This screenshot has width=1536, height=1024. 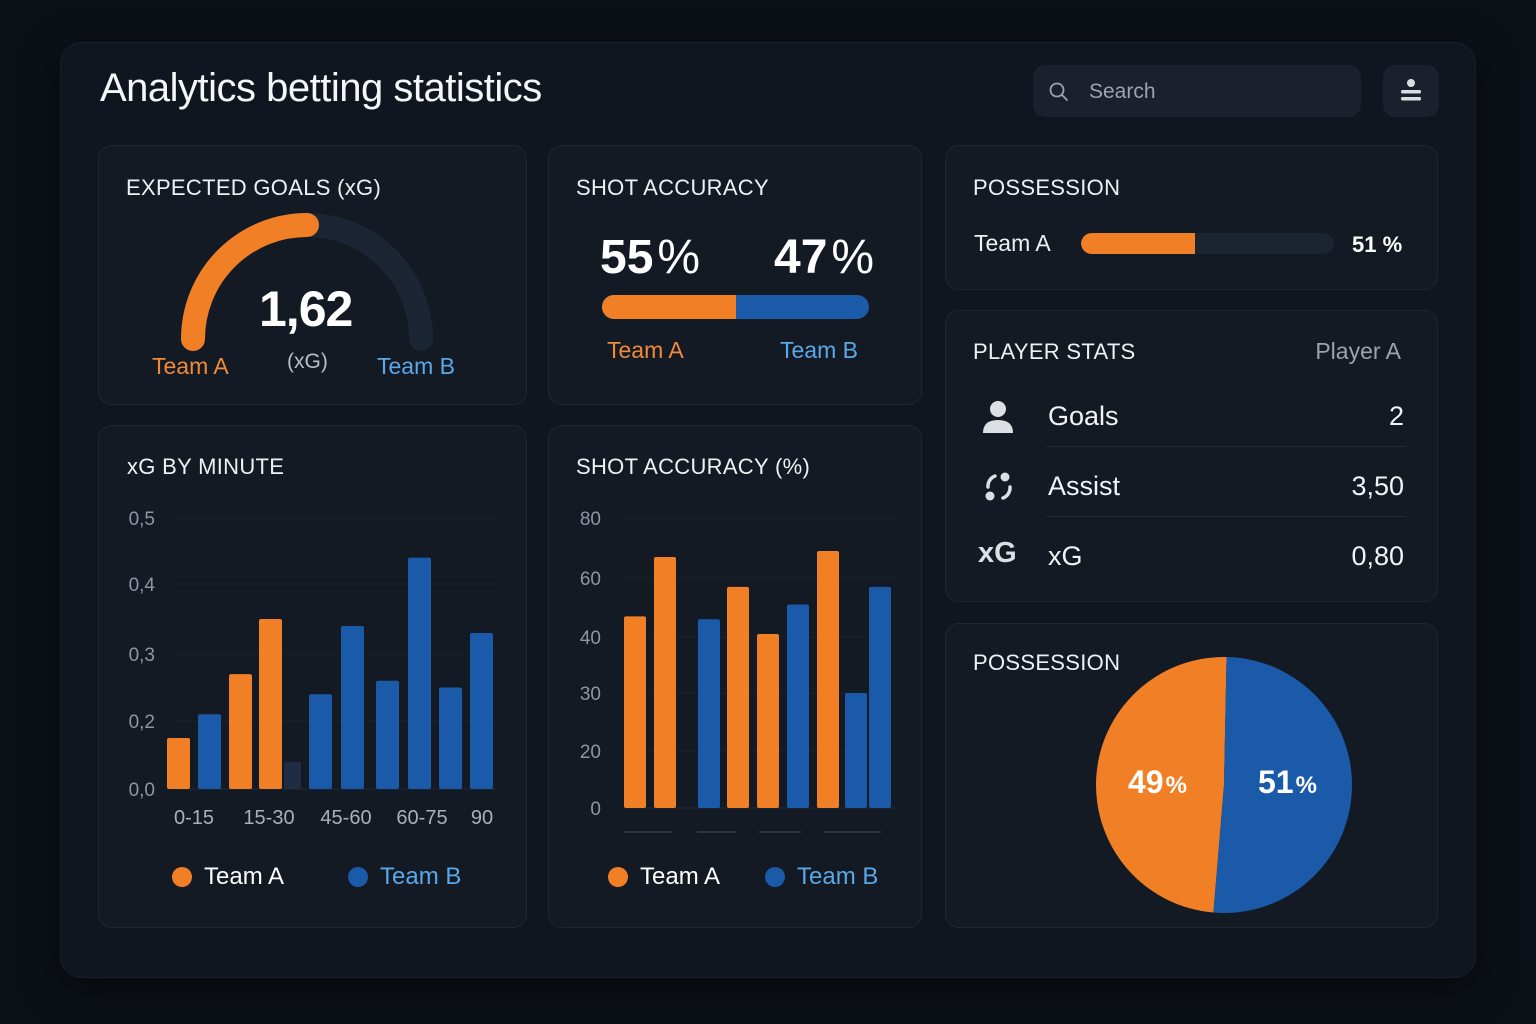 I want to click on y-tick-label: 0,2, so click(x=142, y=722).